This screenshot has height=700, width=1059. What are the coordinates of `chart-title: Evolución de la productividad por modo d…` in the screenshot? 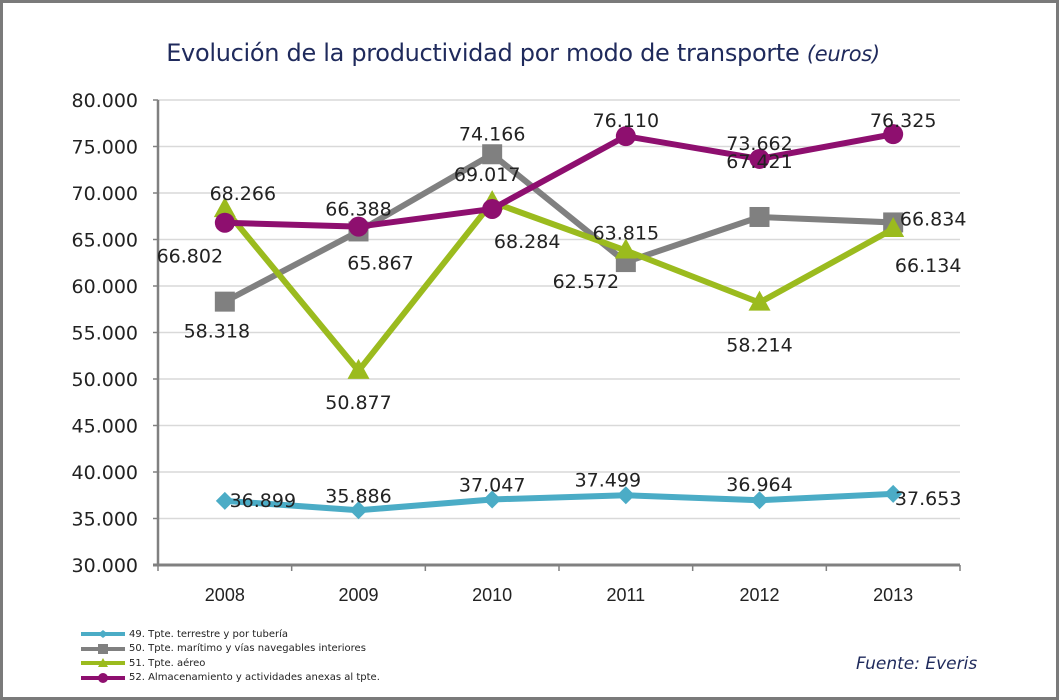 It's located at (523, 53).